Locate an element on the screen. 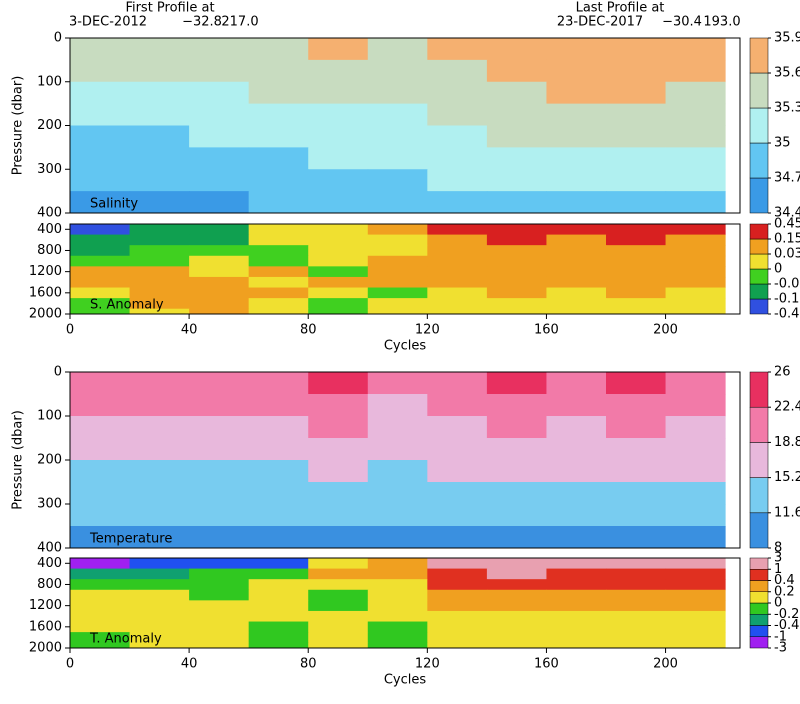 This screenshot has width=800, height=704. y-tick-label: 1600 is located at coordinates (45, 626).